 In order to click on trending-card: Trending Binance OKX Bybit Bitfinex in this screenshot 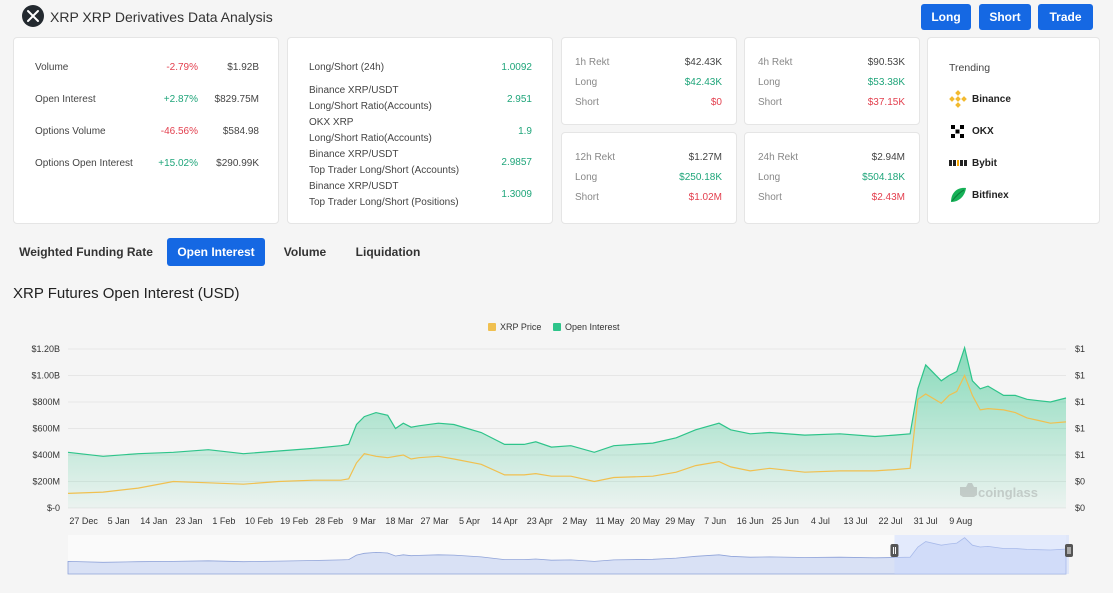, I will do `click(1013, 130)`.